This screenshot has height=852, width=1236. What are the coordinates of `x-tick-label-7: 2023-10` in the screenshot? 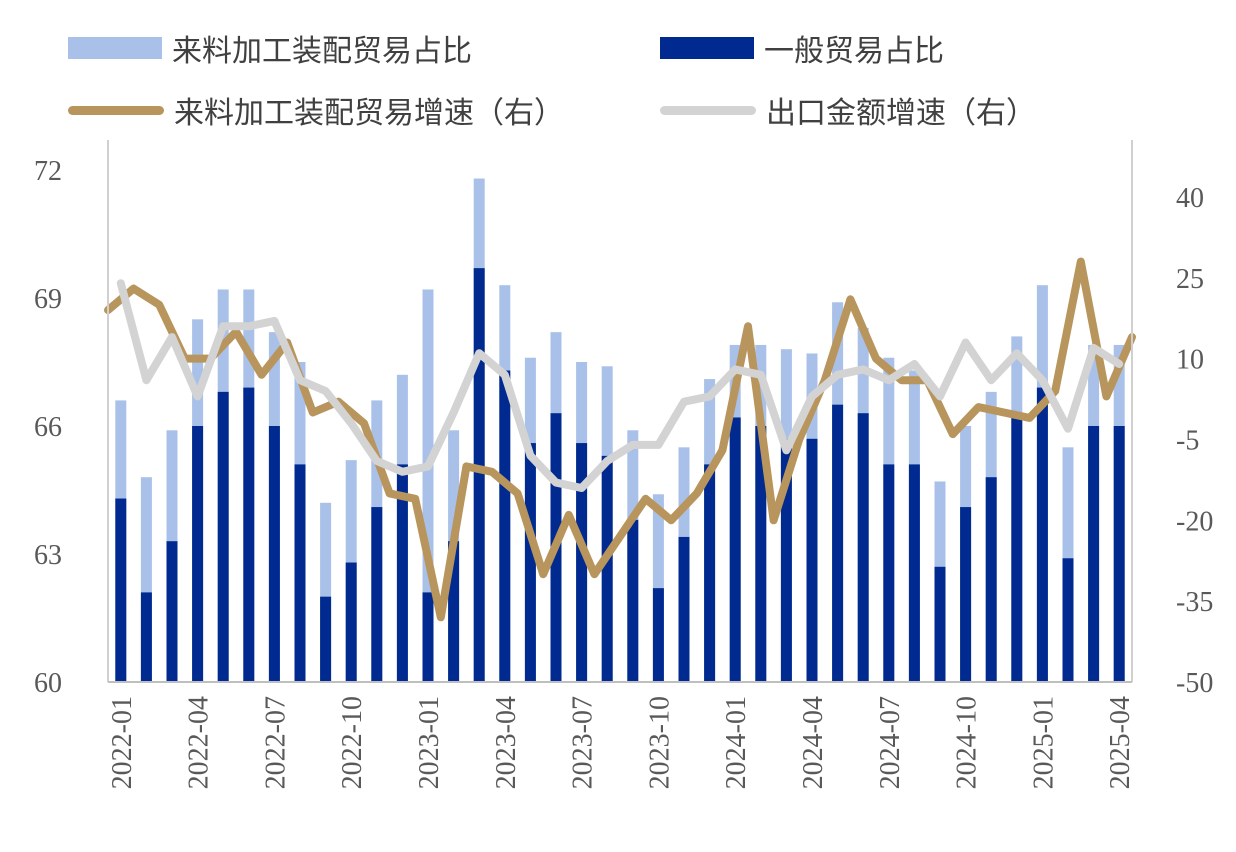 It's located at (659, 742).